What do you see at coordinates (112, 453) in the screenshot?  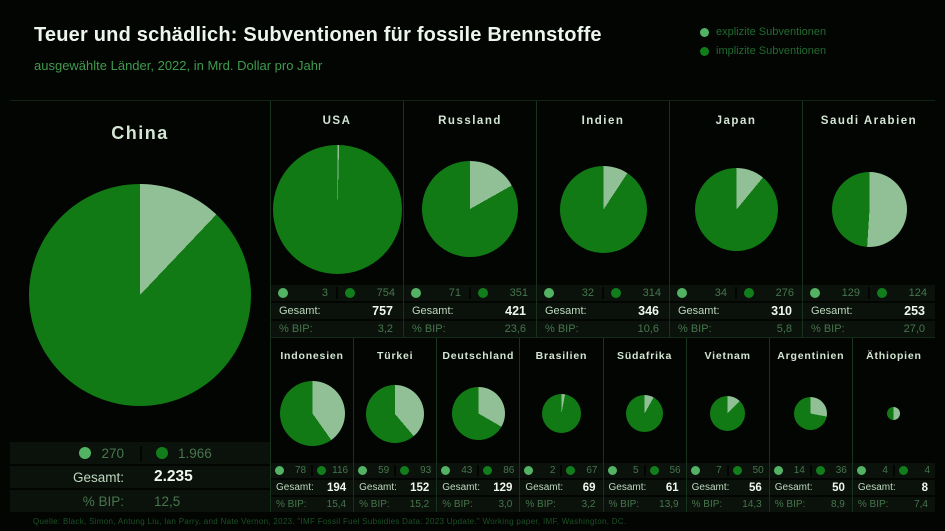 I see `explicit-value: 270` at bounding box center [112, 453].